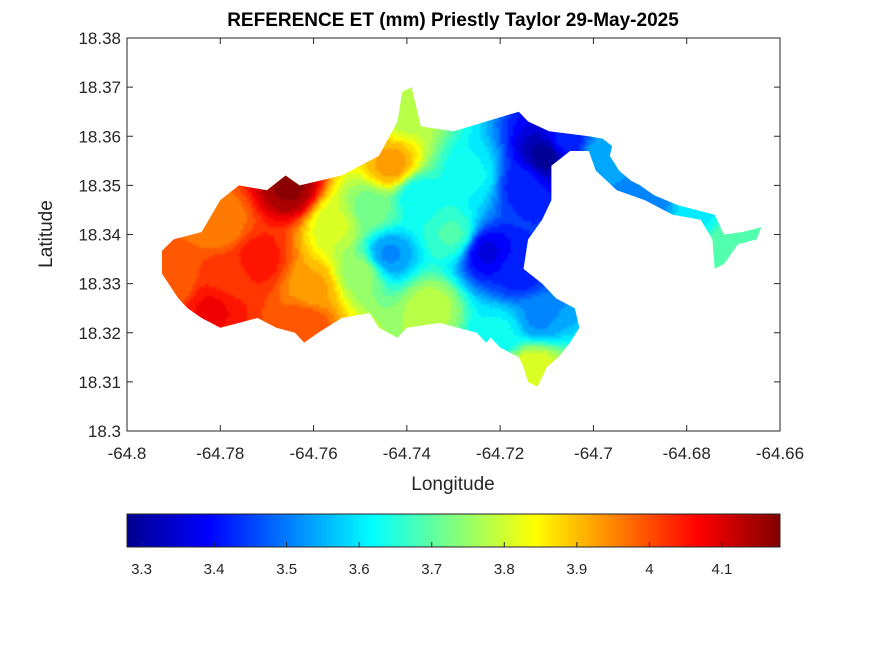  What do you see at coordinates (220, 453) in the screenshot?
I see `x-tick-label: -64.78` at bounding box center [220, 453].